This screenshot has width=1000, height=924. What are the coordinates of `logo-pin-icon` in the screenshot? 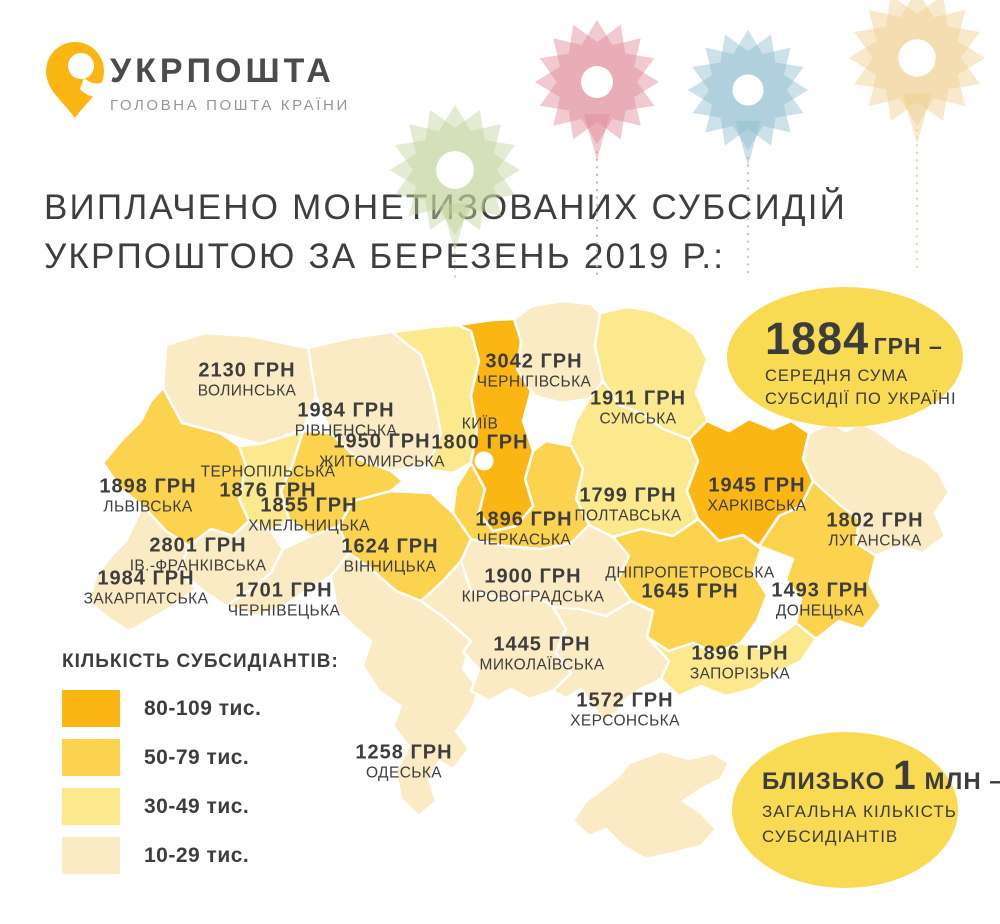 It's located at (75, 80).